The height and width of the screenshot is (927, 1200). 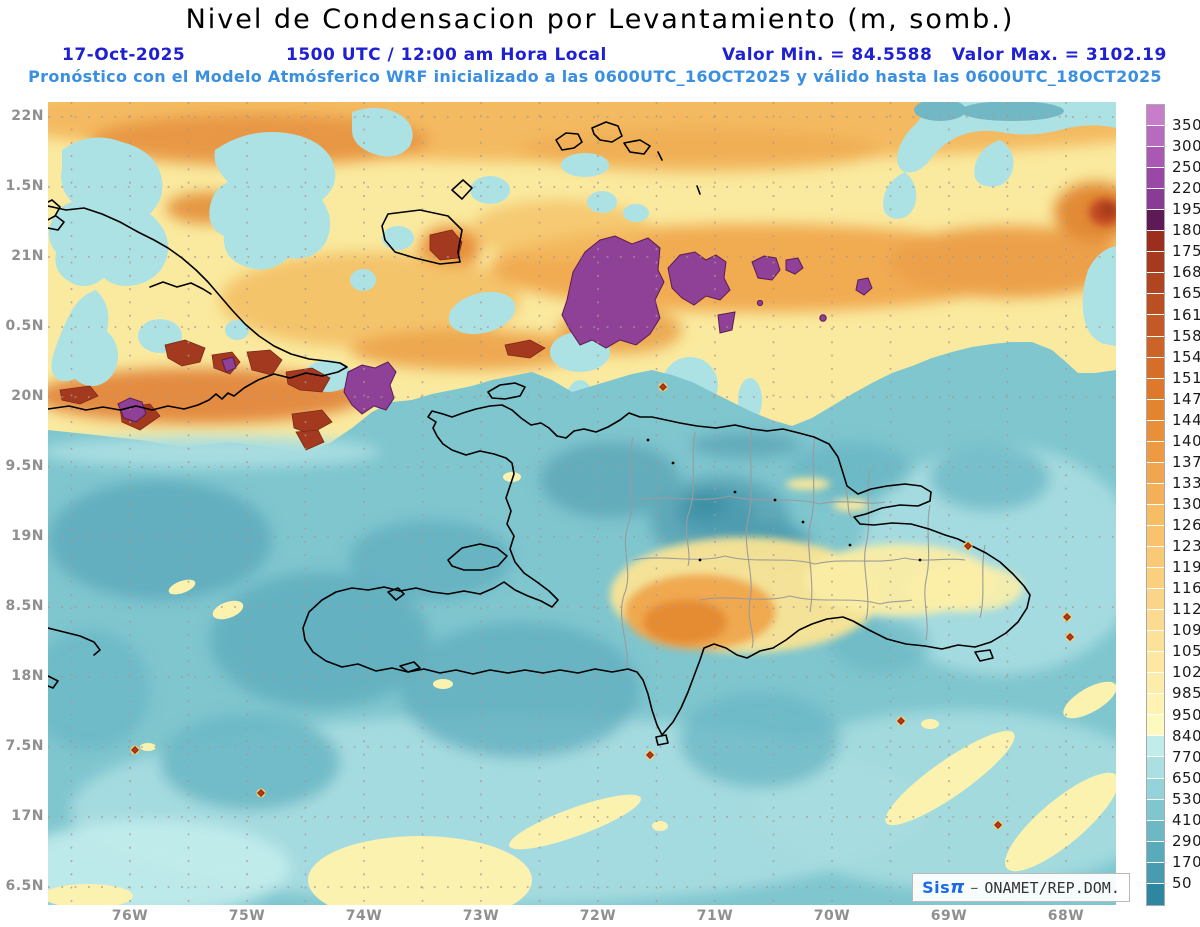 I want to click on colorbar, so click(x=1155, y=505).